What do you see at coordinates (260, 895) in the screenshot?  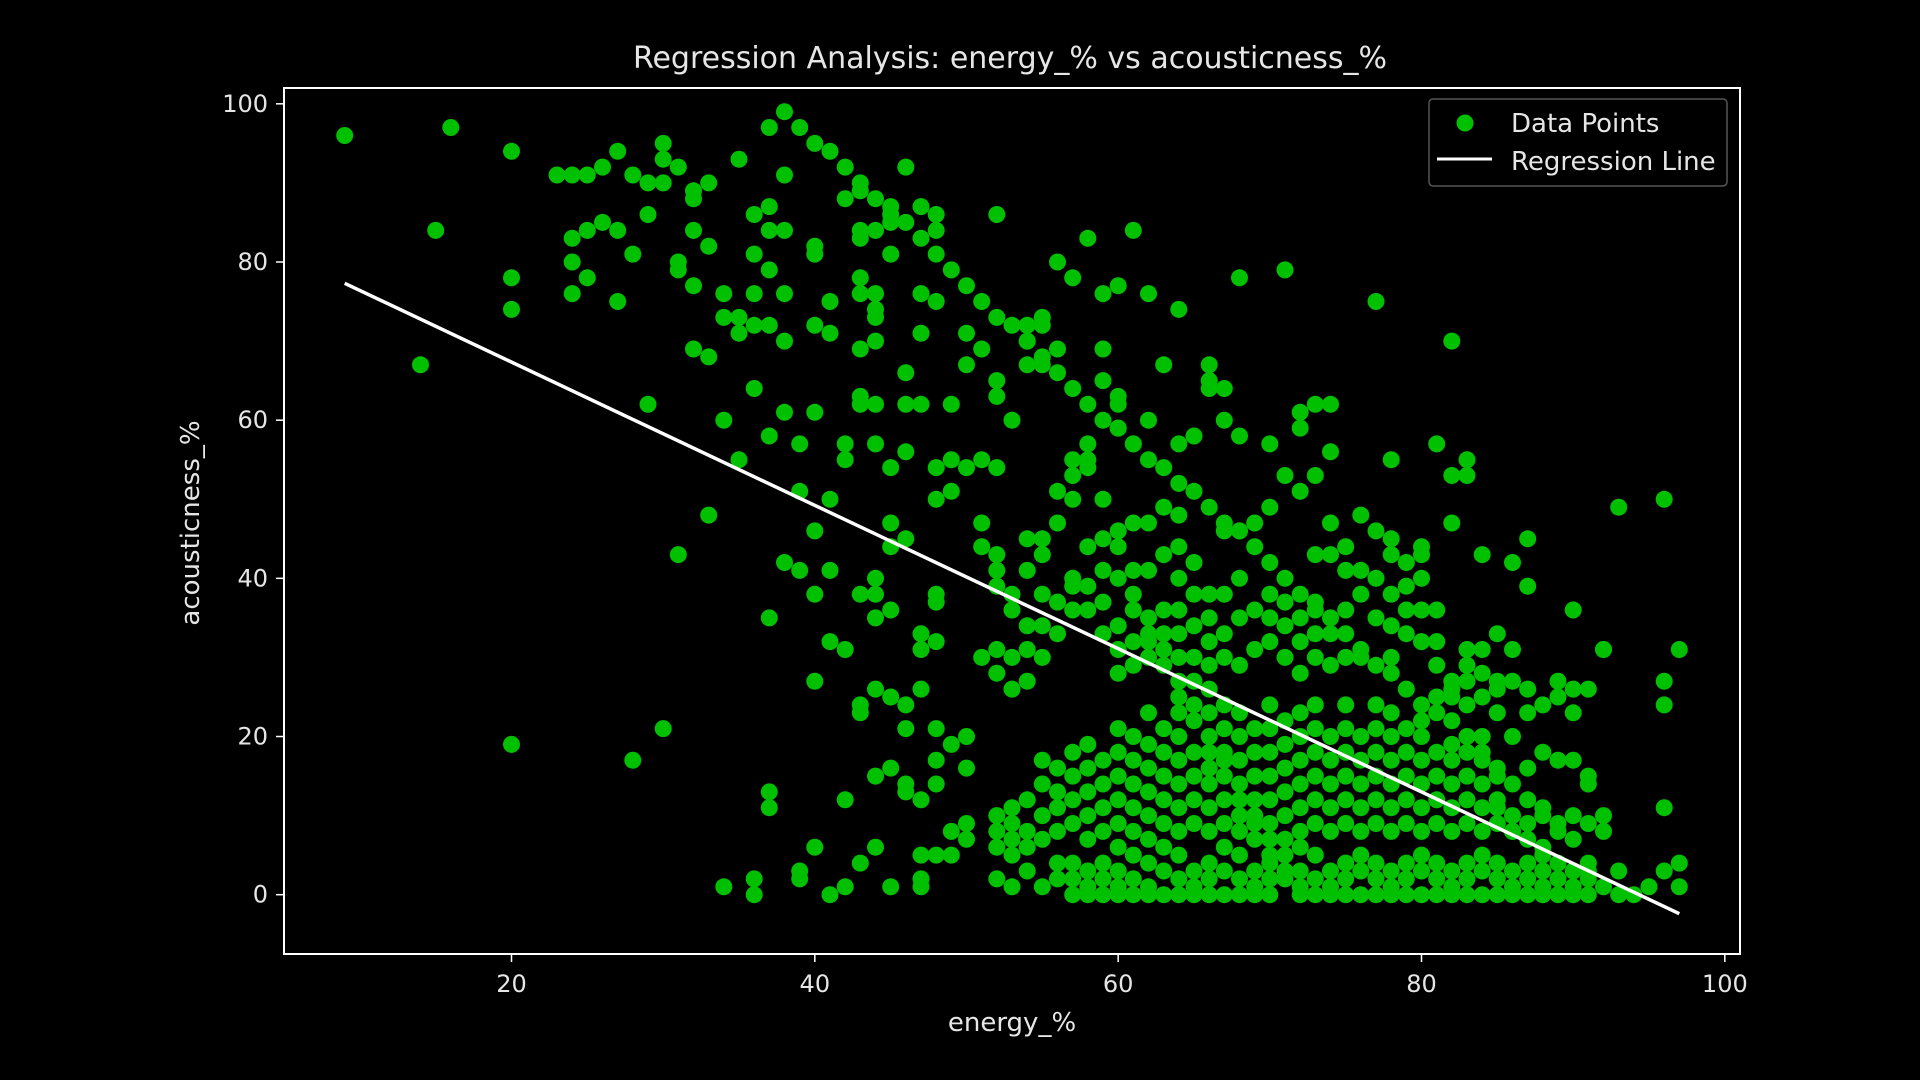 I see `y-tick-label: 0` at bounding box center [260, 895].